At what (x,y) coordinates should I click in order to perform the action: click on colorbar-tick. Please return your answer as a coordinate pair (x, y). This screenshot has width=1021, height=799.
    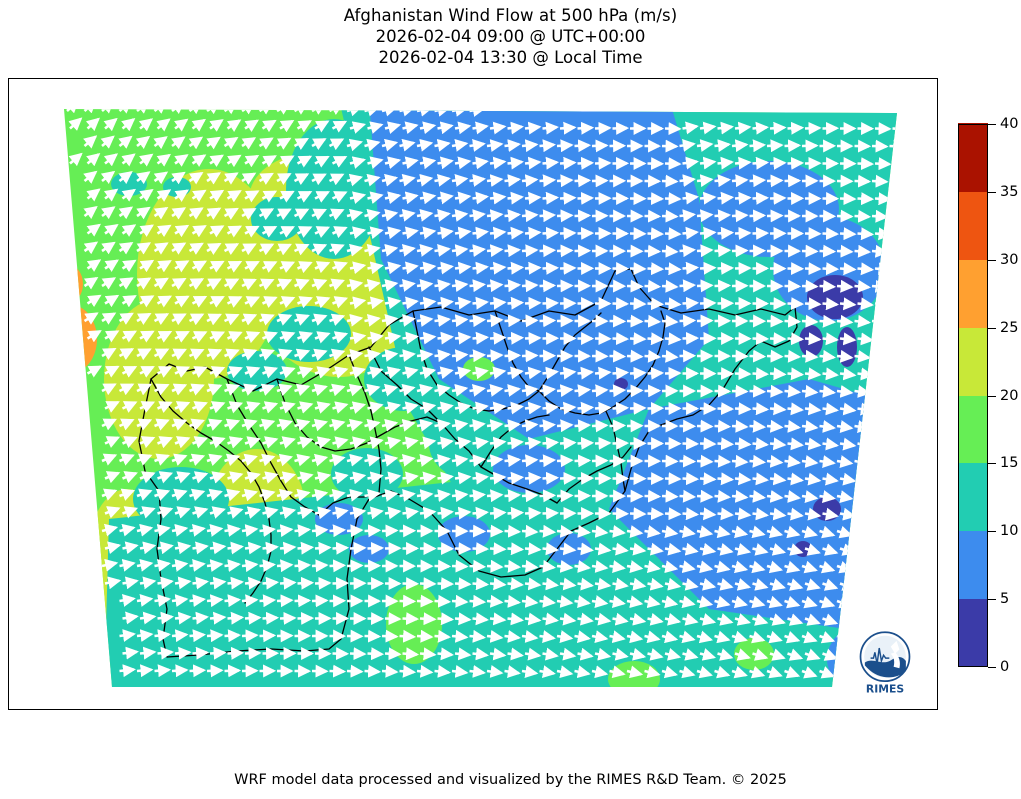
    Looking at the image, I should click on (992, 464).